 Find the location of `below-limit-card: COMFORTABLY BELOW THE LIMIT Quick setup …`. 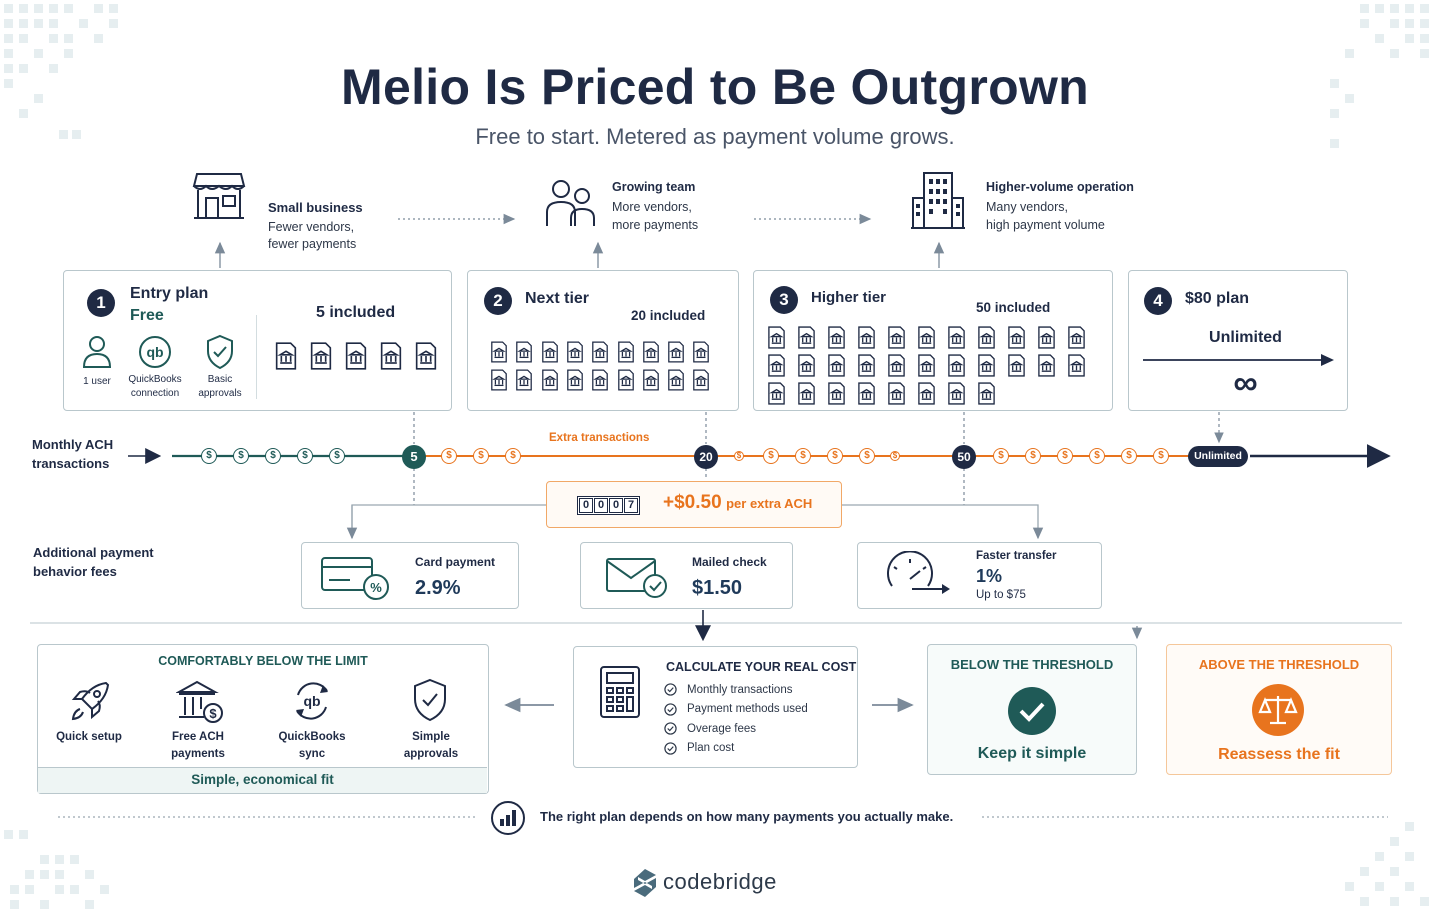

below-limit-card: COMFORTABLY BELOW THE LIMIT Quick setup … is located at coordinates (263, 719).